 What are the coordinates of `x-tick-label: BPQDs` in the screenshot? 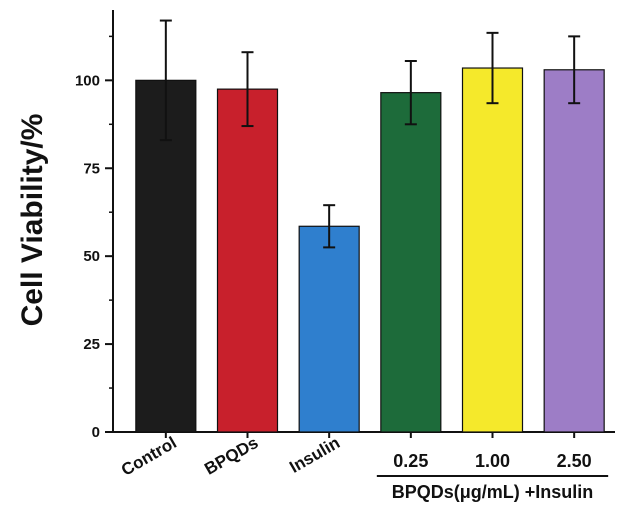 It's located at (231, 456).